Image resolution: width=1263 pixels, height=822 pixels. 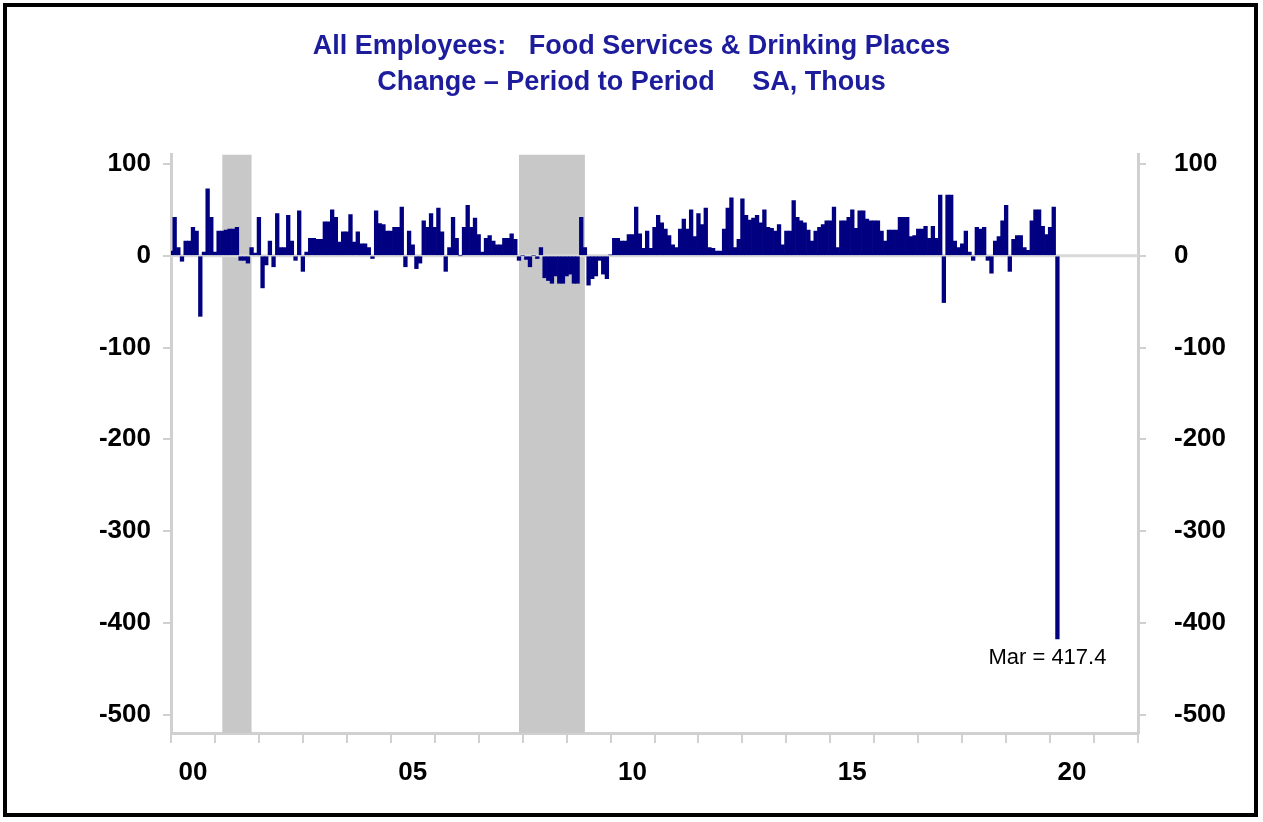 I want to click on annotation: Mar = 417.4, so click(x=1047, y=656).